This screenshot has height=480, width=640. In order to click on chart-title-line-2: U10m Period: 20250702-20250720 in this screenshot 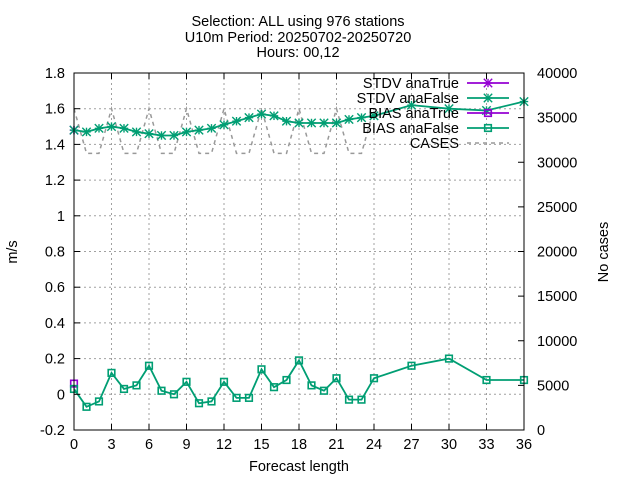, I will do `click(298, 38)`.